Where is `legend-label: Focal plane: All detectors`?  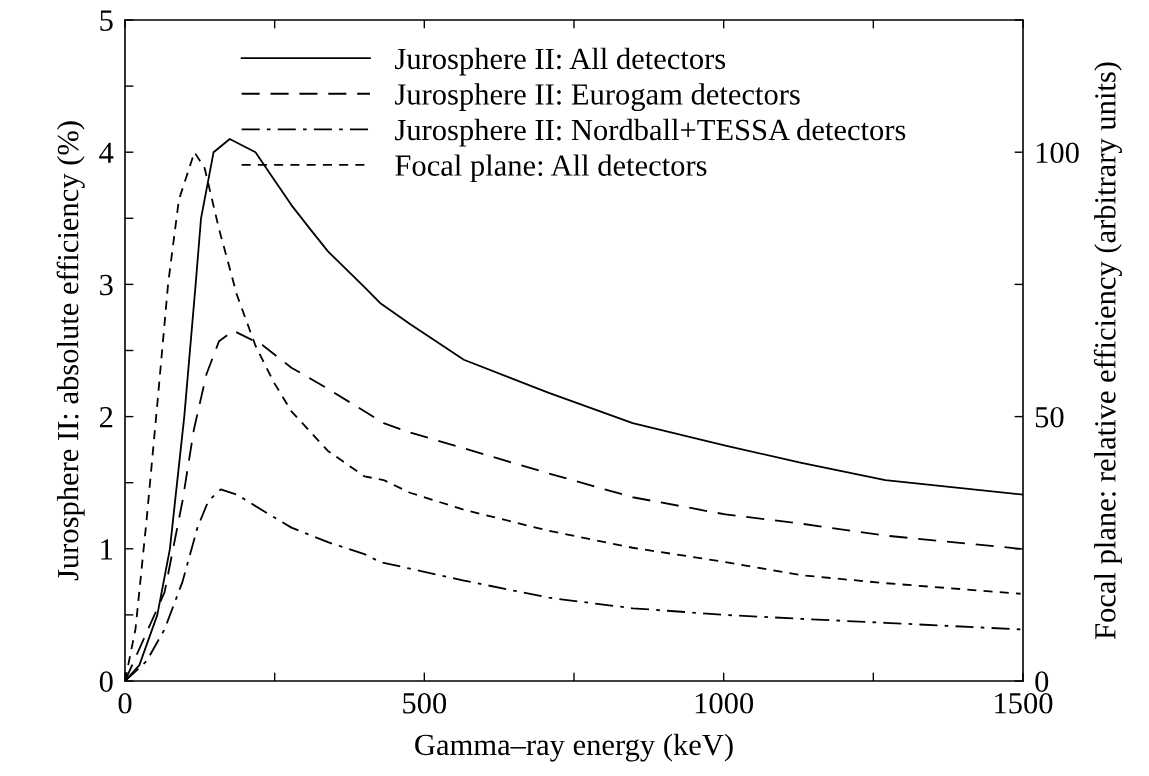 legend-label: Focal plane: All detectors is located at coordinates (551, 168).